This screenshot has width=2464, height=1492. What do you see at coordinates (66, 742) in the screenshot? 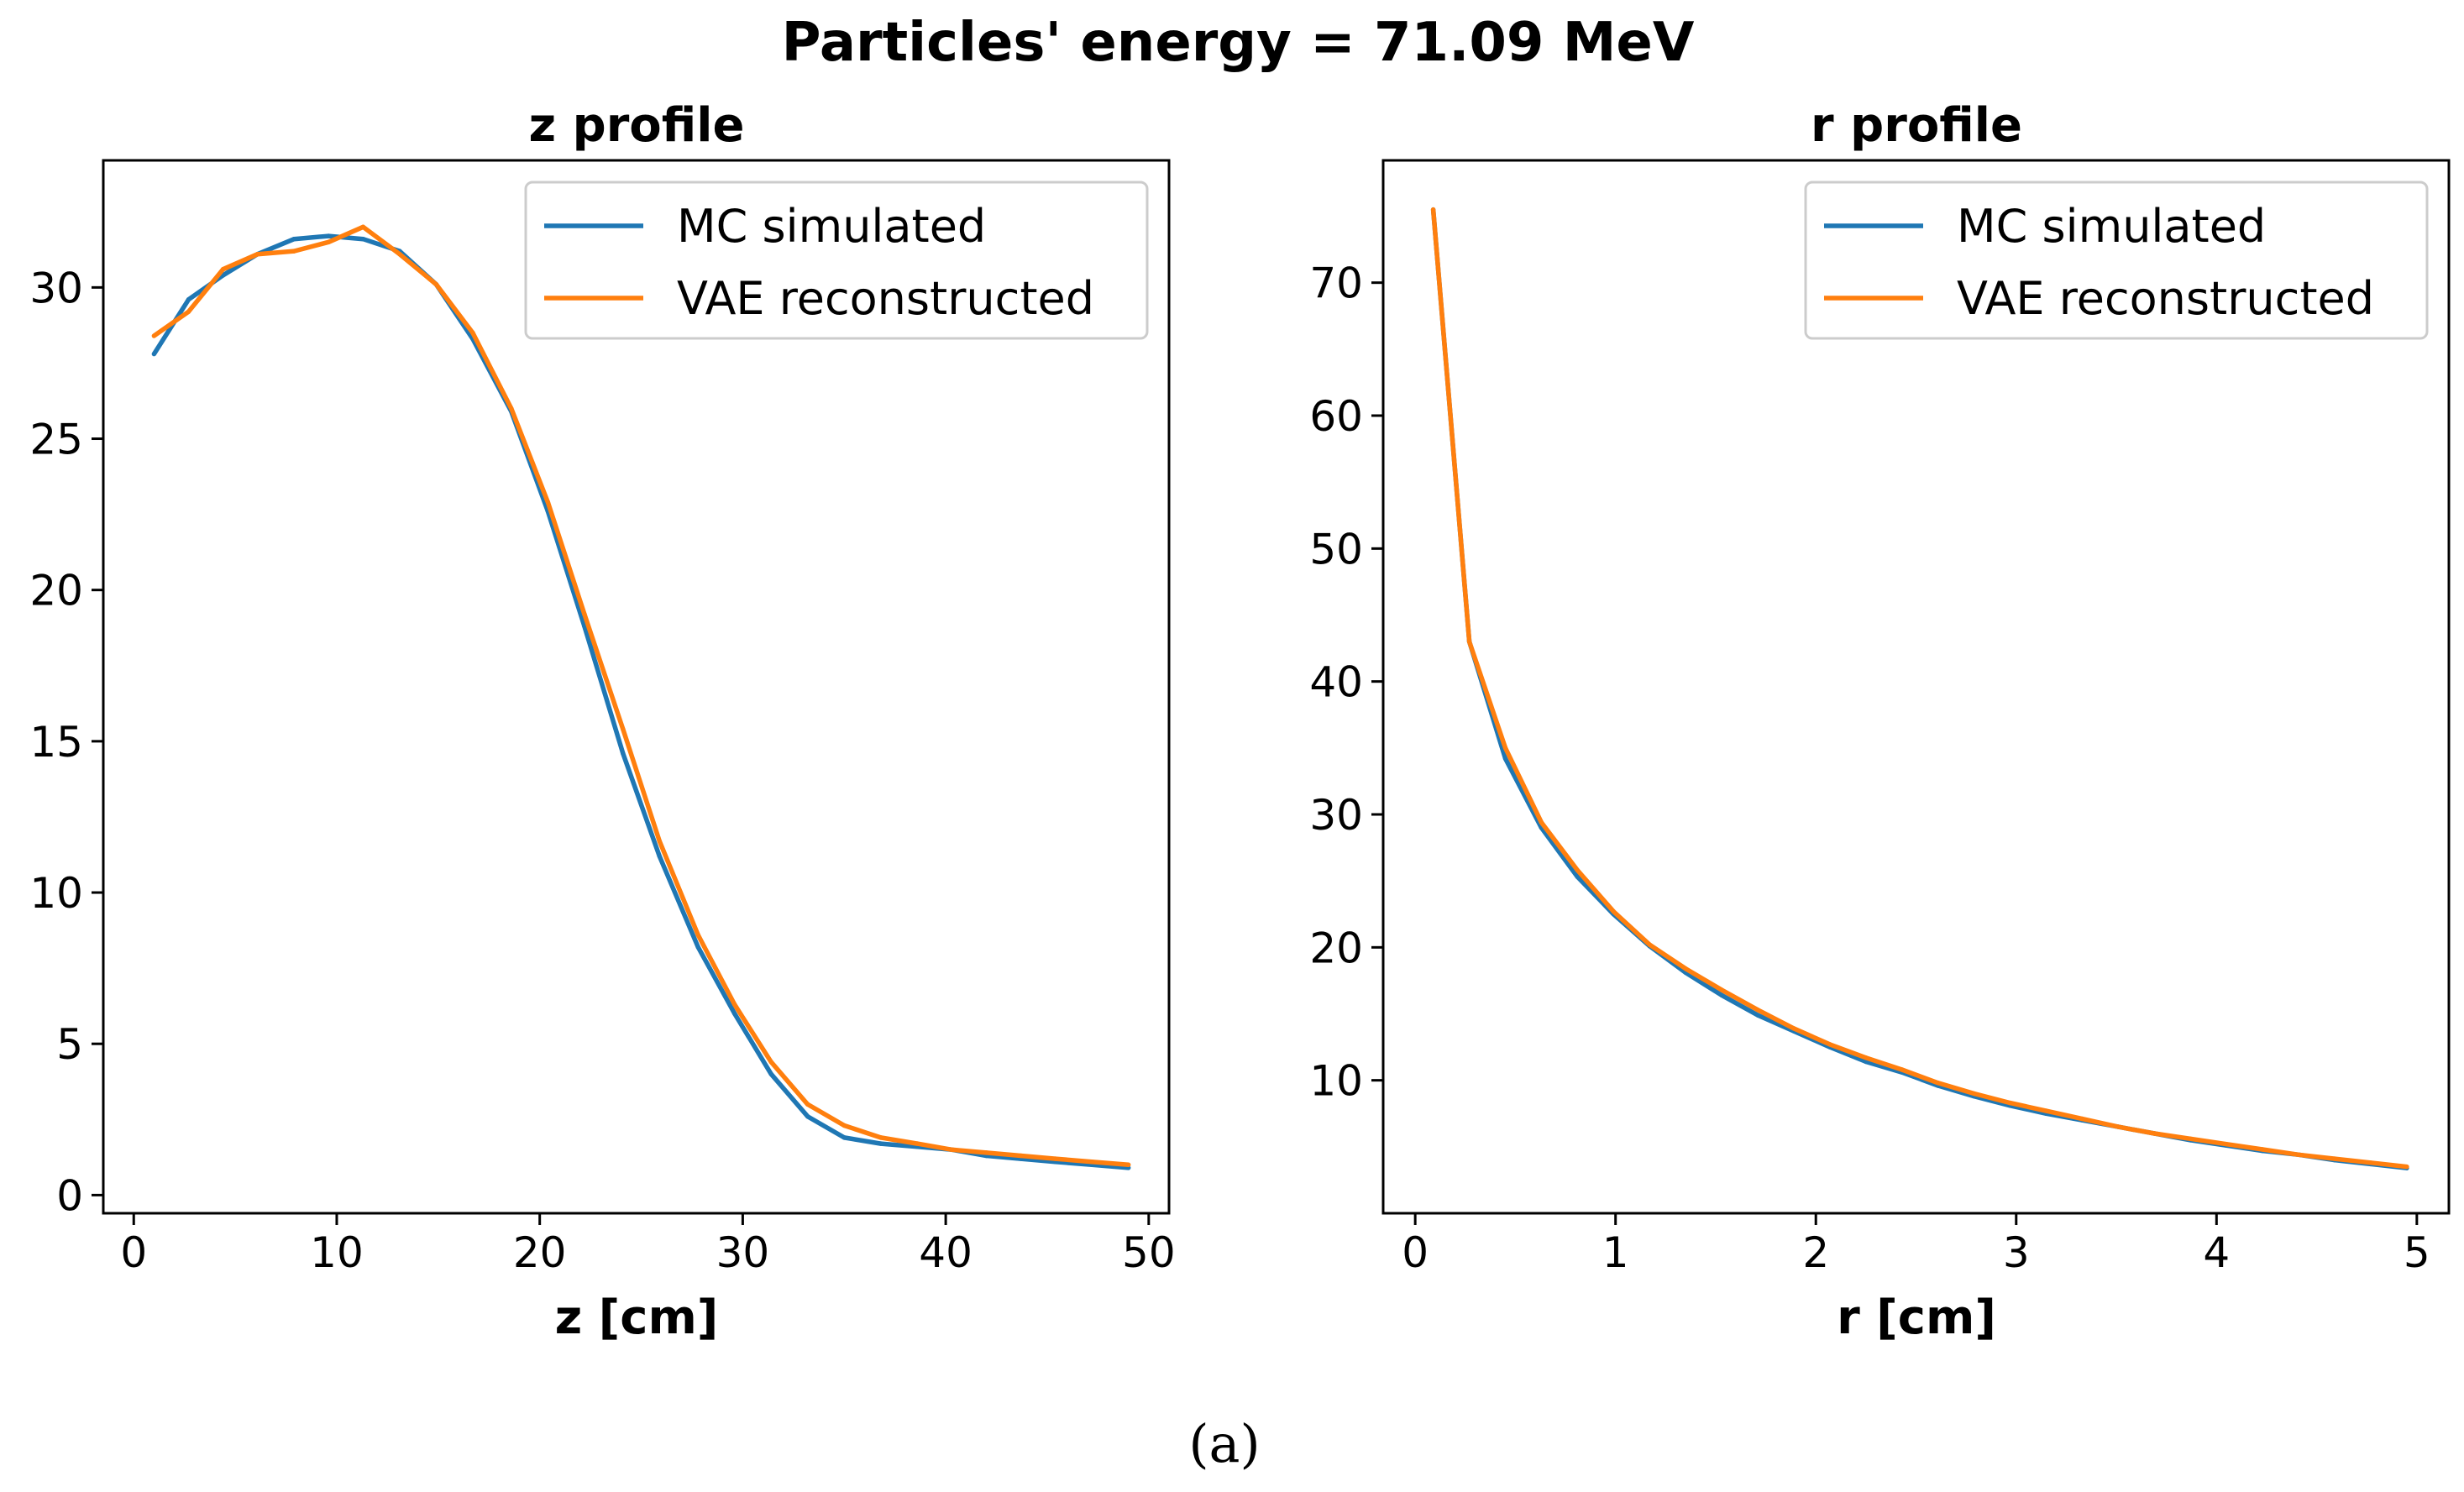
I see `y-ticks-z-profile: 0 5 10 15 20 25 30` at bounding box center [66, 742].